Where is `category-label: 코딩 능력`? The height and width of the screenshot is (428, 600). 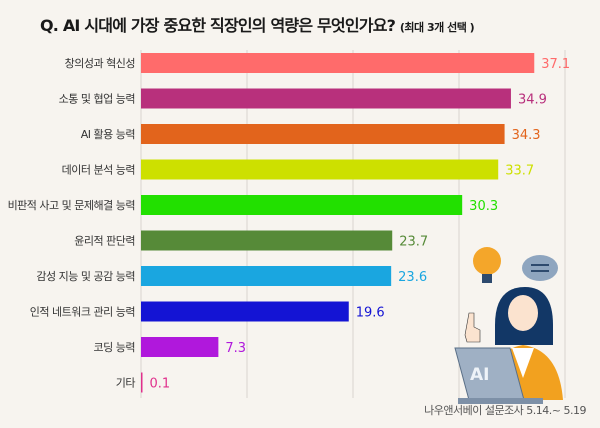
category-label: 코딩 능력 is located at coordinates (114, 347).